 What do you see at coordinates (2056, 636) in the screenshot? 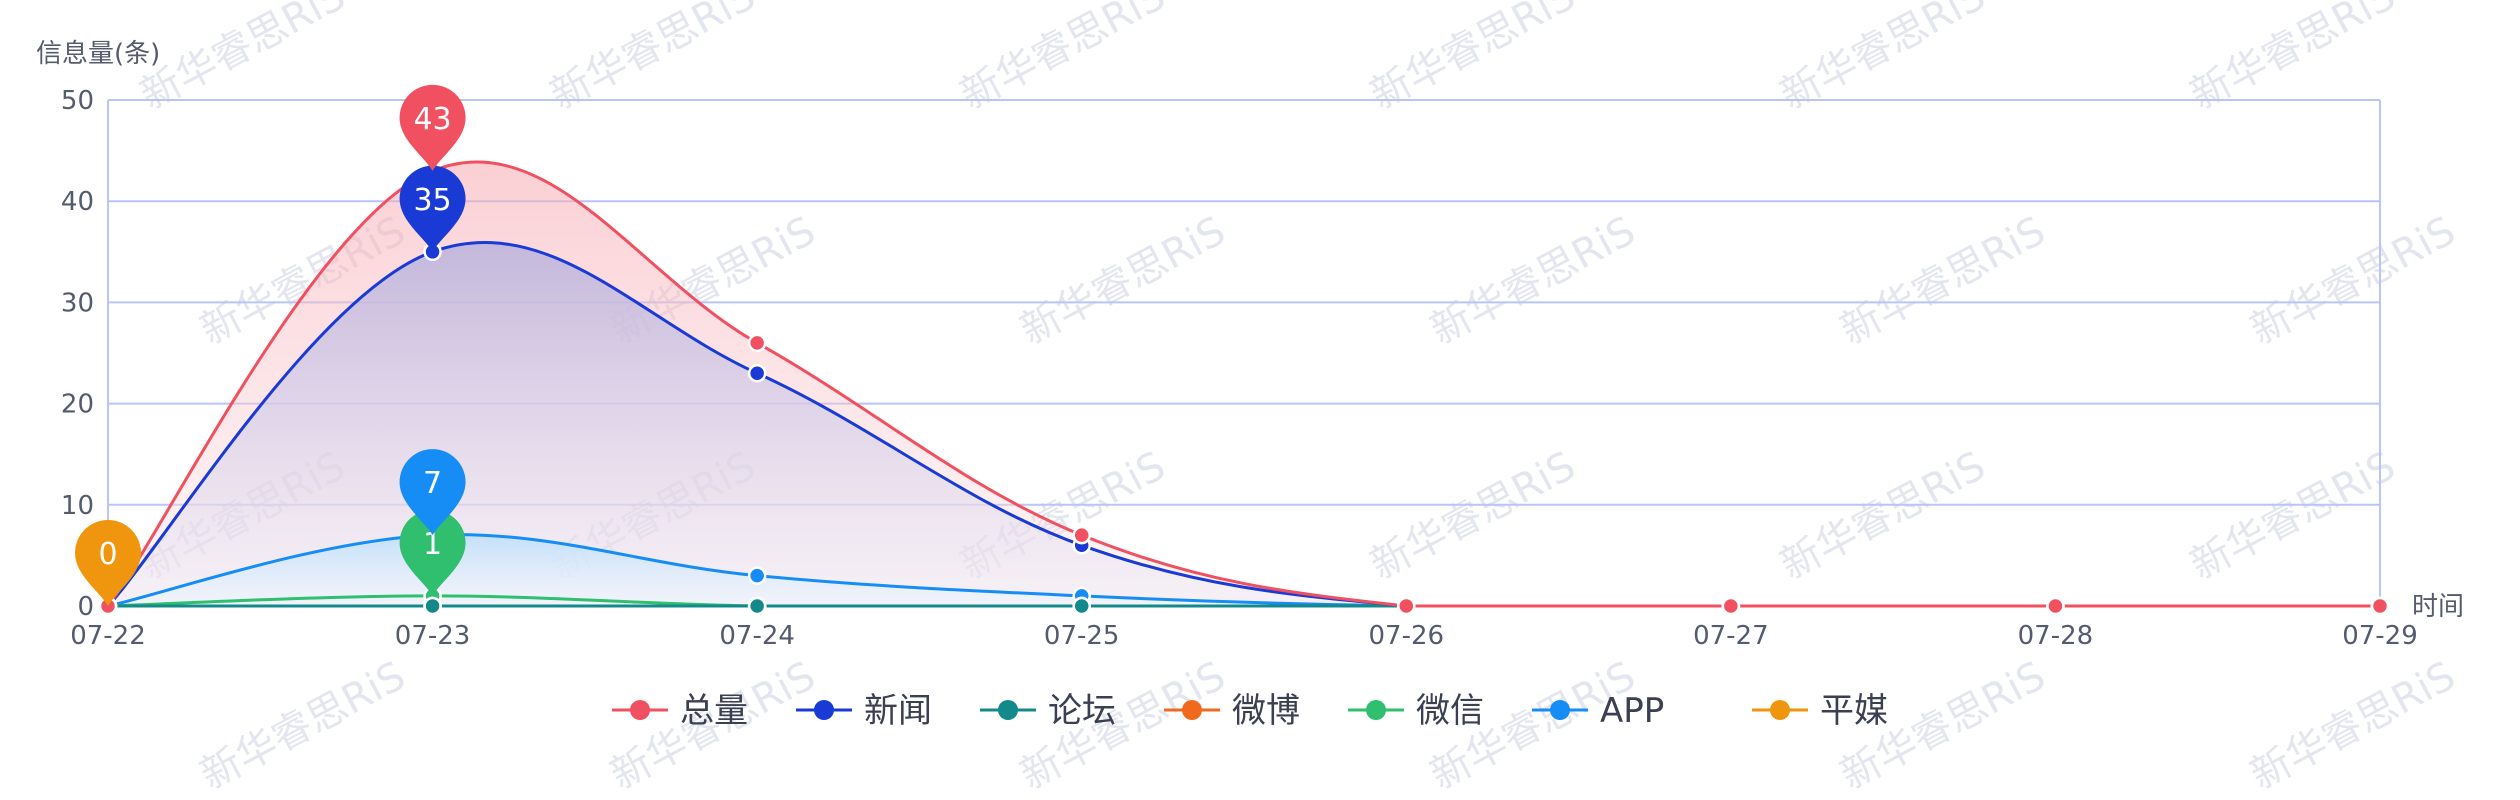
I see `x-tick-label: 07-28` at bounding box center [2056, 636].